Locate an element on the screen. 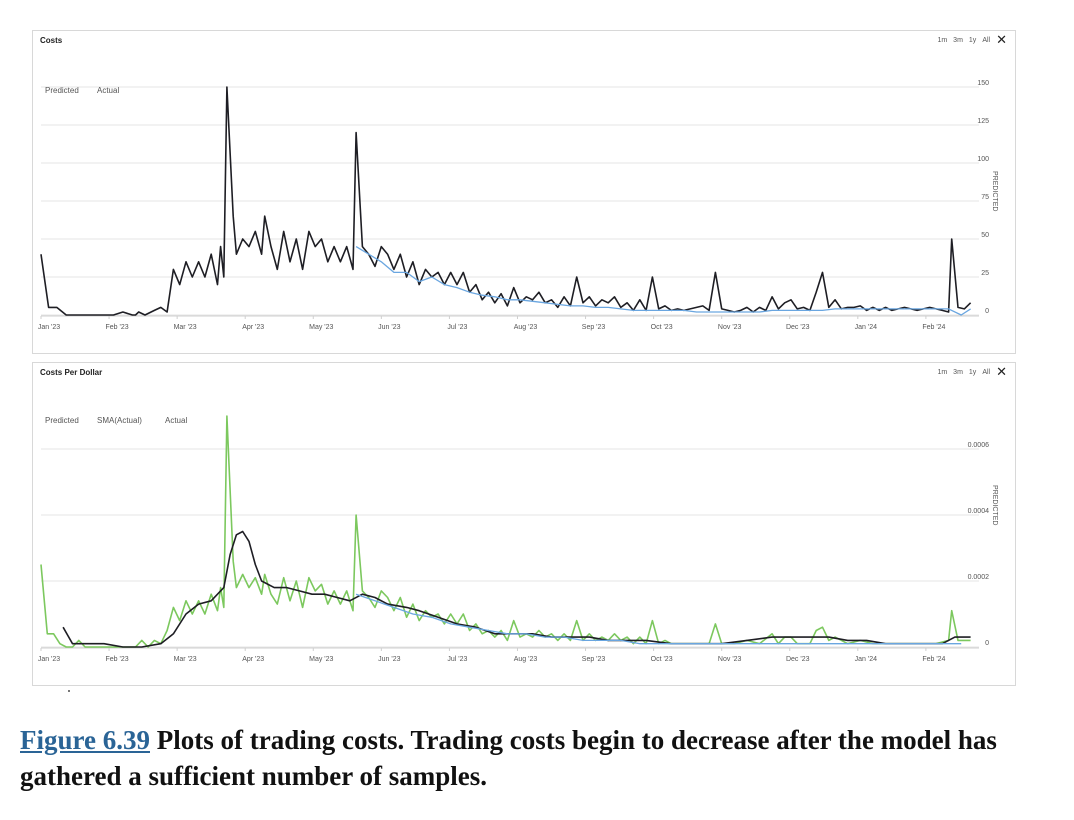  y-tick-label: 75 is located at coordinates (985, 197).